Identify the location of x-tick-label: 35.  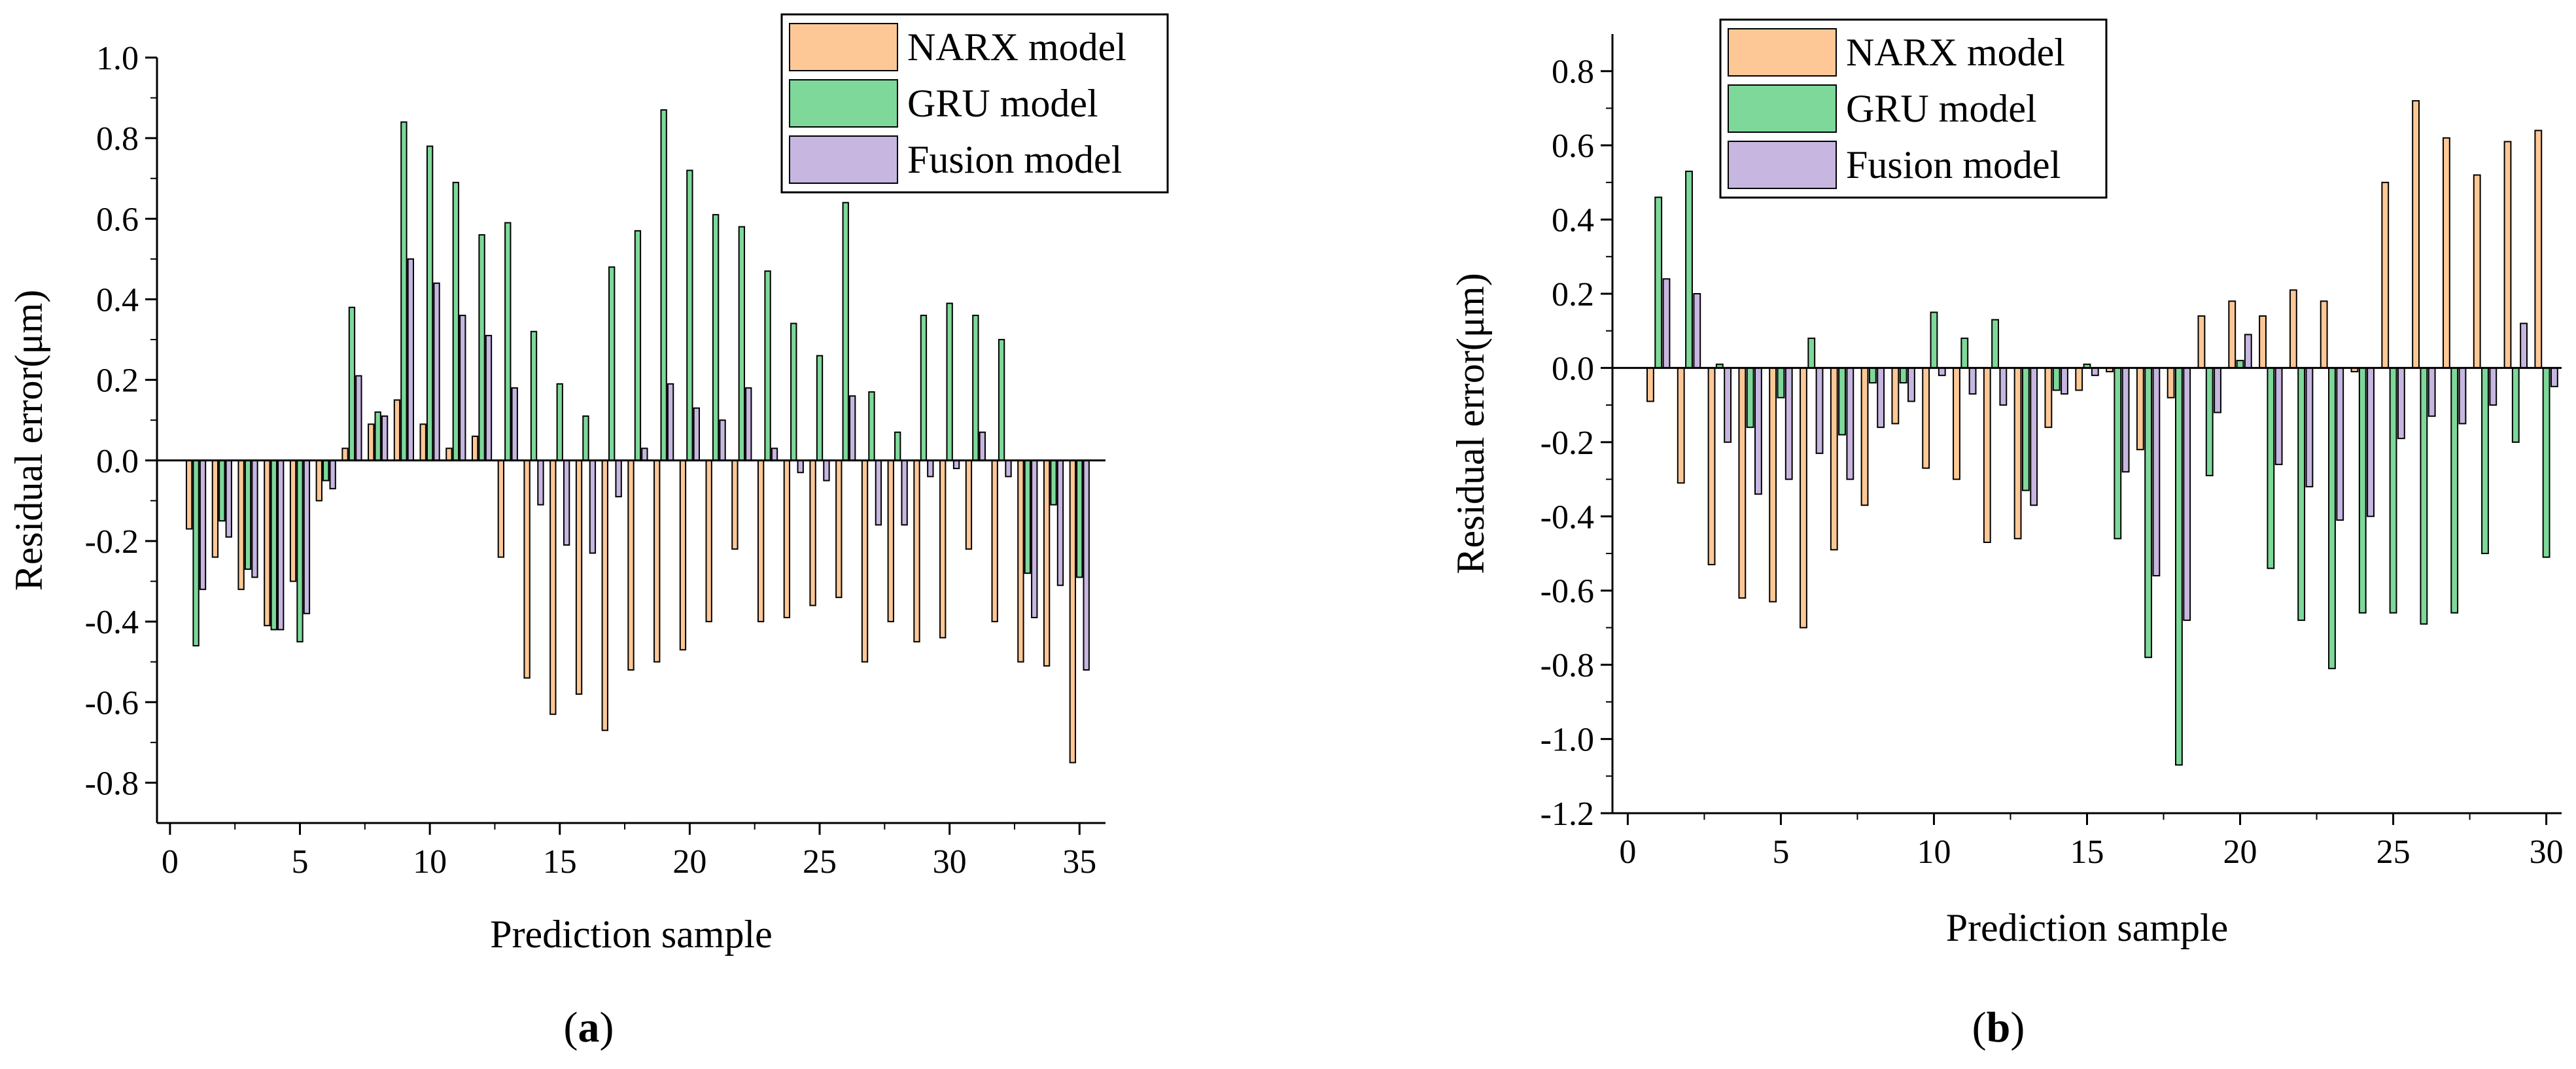
(1079, 862).